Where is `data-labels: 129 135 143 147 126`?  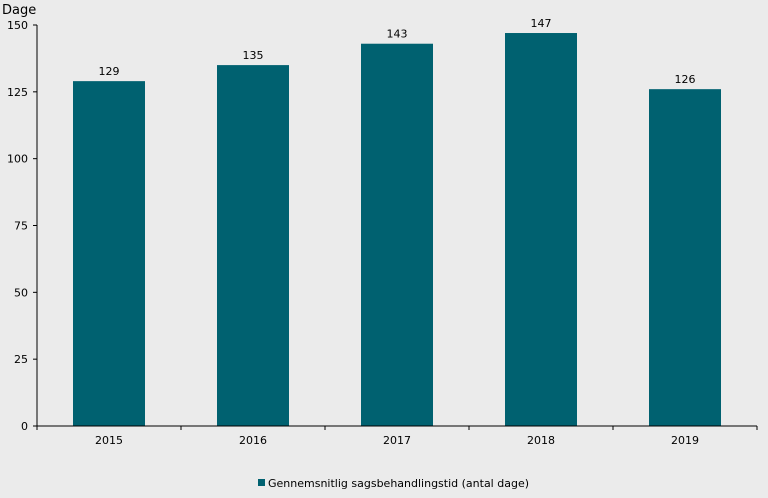
data-labels: 129 135 143 147 126 is located at coordinates (397, 51).